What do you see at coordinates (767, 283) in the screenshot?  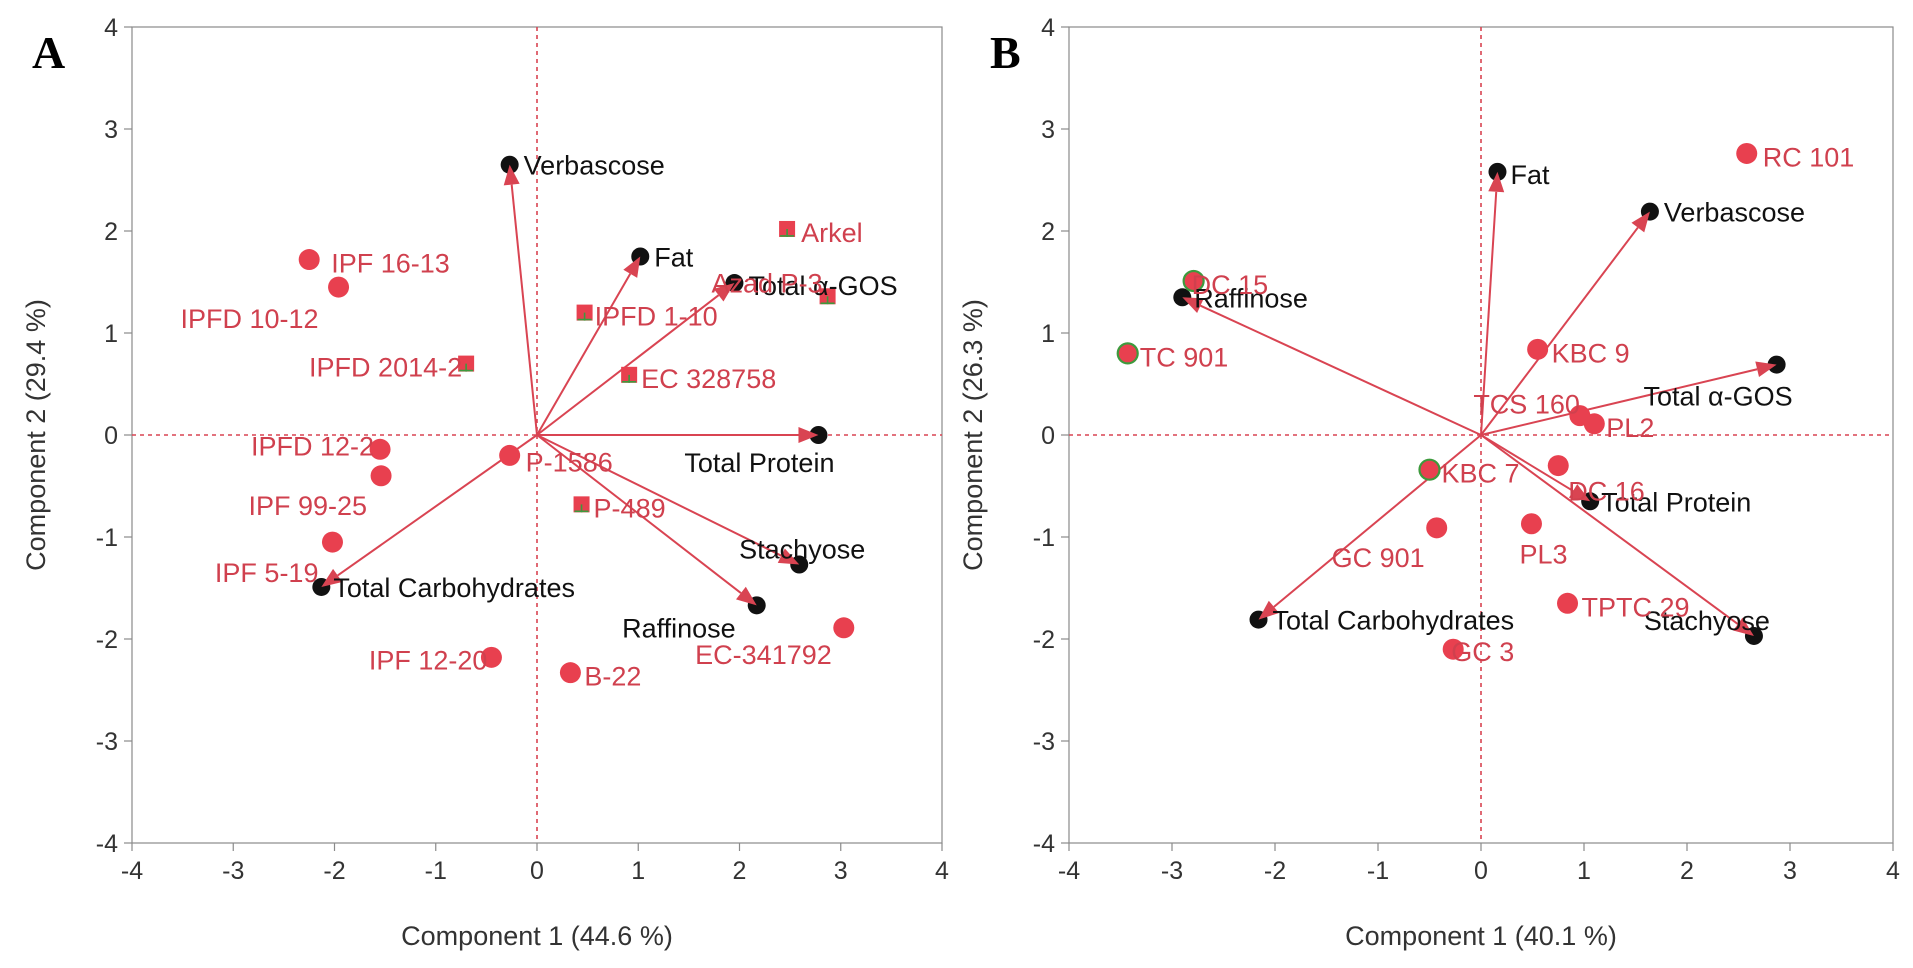 I see `score-label-azad-p-3: Azad P-3` at bounding box center [767, 283].